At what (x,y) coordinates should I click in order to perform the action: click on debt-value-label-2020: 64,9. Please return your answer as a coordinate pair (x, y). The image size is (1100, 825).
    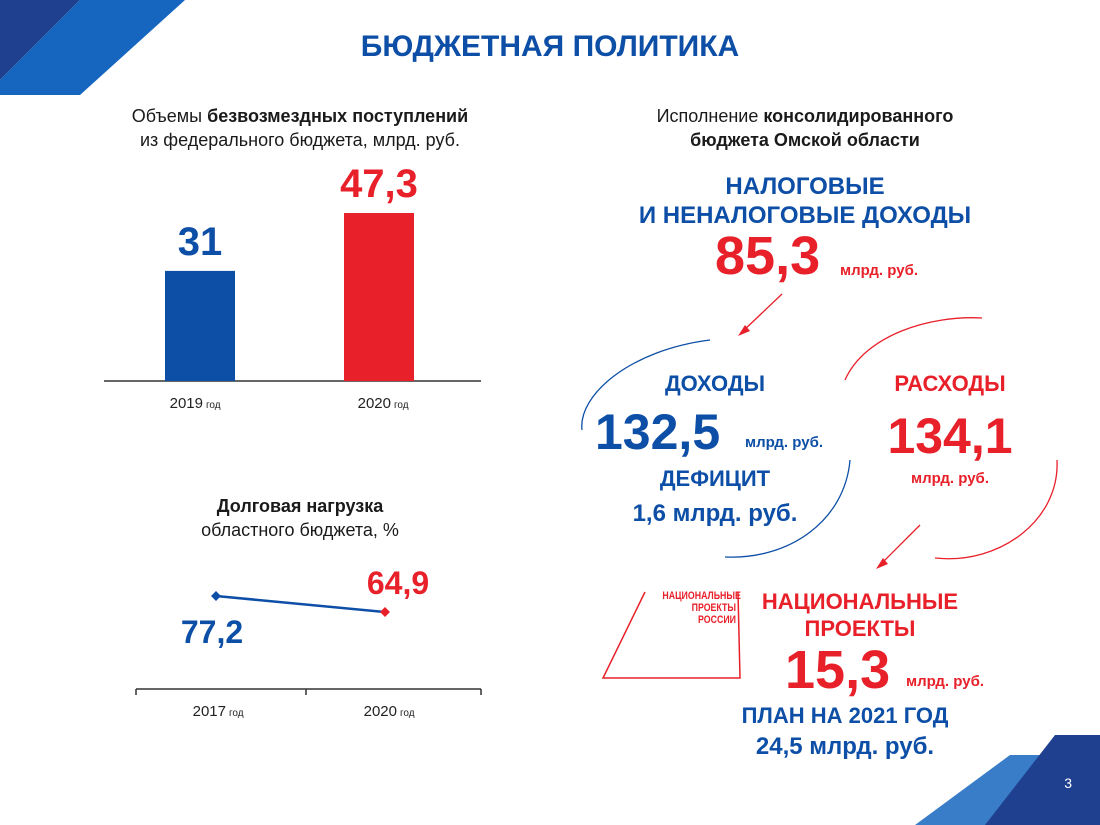
    Looking at the image, I should click on (398, 583).